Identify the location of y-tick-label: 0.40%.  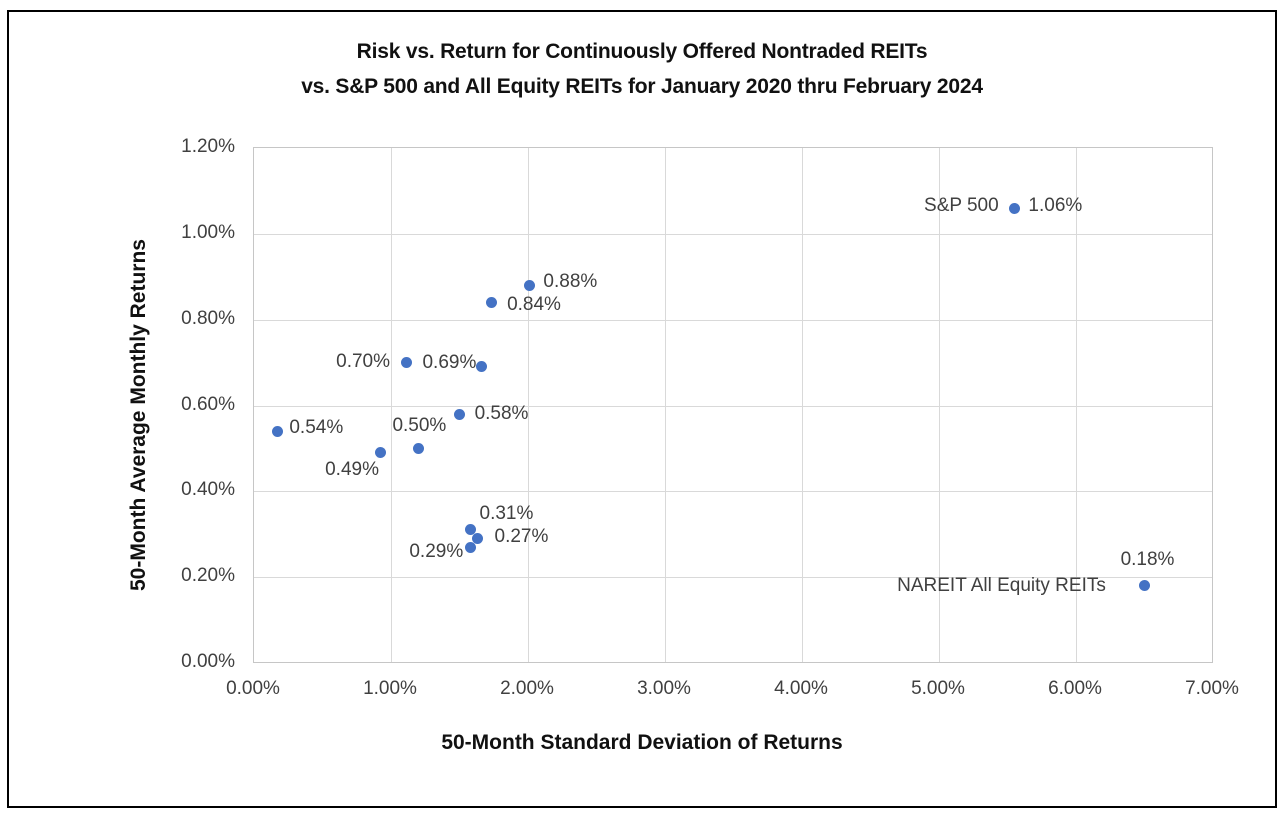
(208, 489).